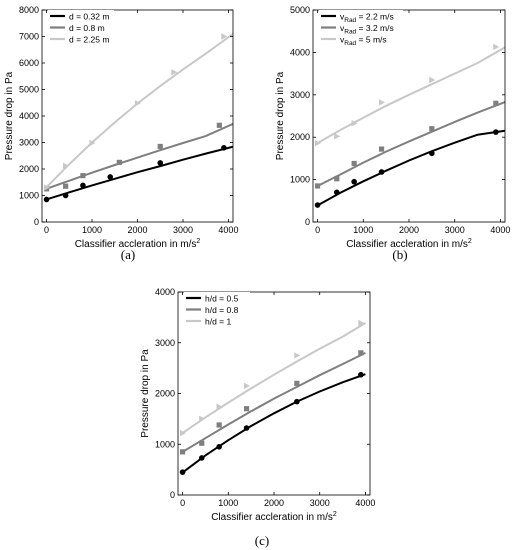 The image size is (513, 550). Describe the element at coordinates (89, 40) in the screenshot. I see `legend-label: d = 2.25 m` at that location.